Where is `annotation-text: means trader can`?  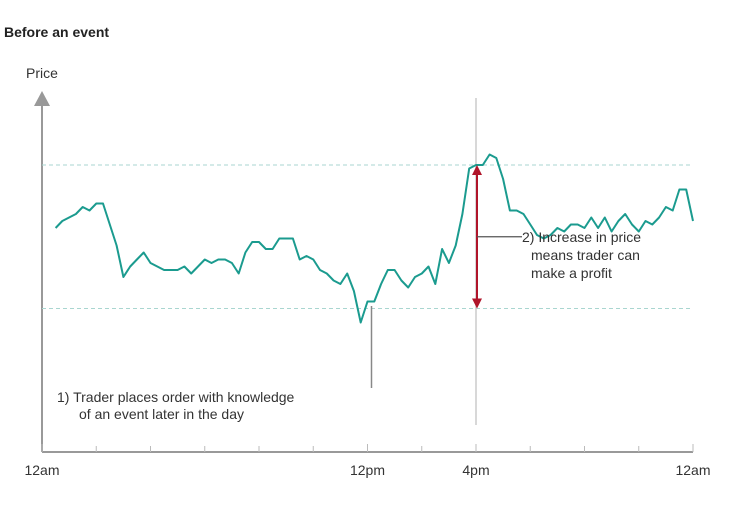 annotation-text: means trader can is located at coordinates (585, 255).